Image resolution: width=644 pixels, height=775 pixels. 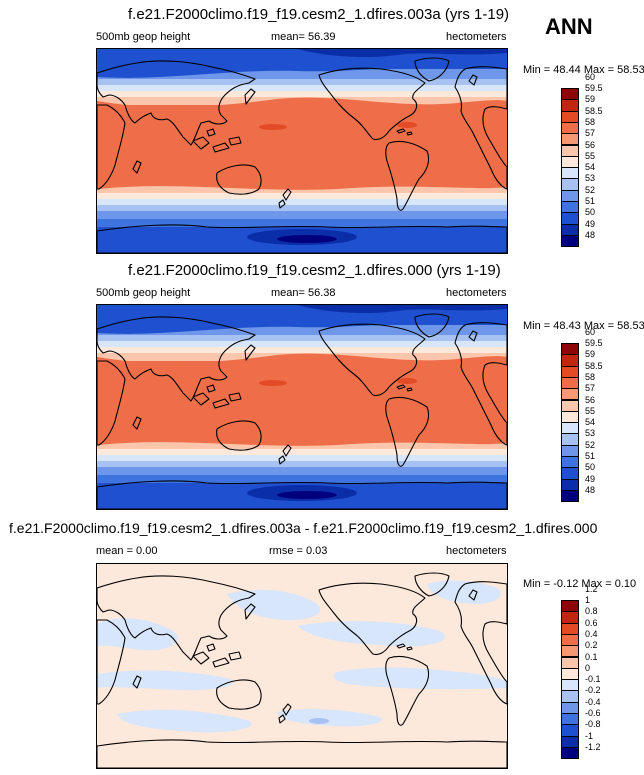 I want to click on panel-1-variable: 500mb geop height, so click(x=143, y=37).